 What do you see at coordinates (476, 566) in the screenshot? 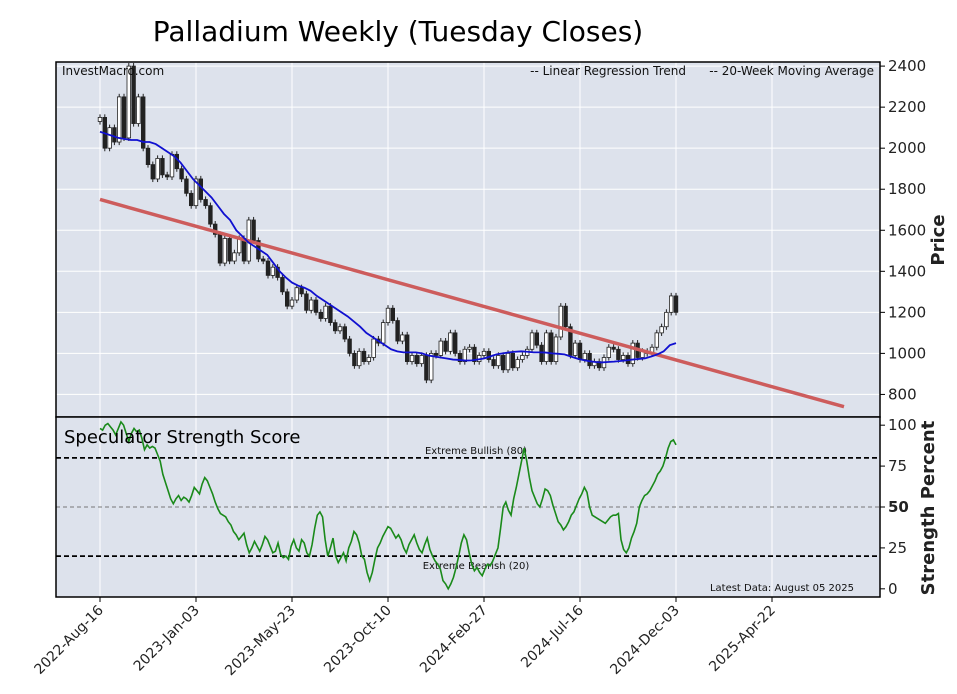
I see `threshold-label: Extreme Bearish (20)` at bounding box center [476, 566].